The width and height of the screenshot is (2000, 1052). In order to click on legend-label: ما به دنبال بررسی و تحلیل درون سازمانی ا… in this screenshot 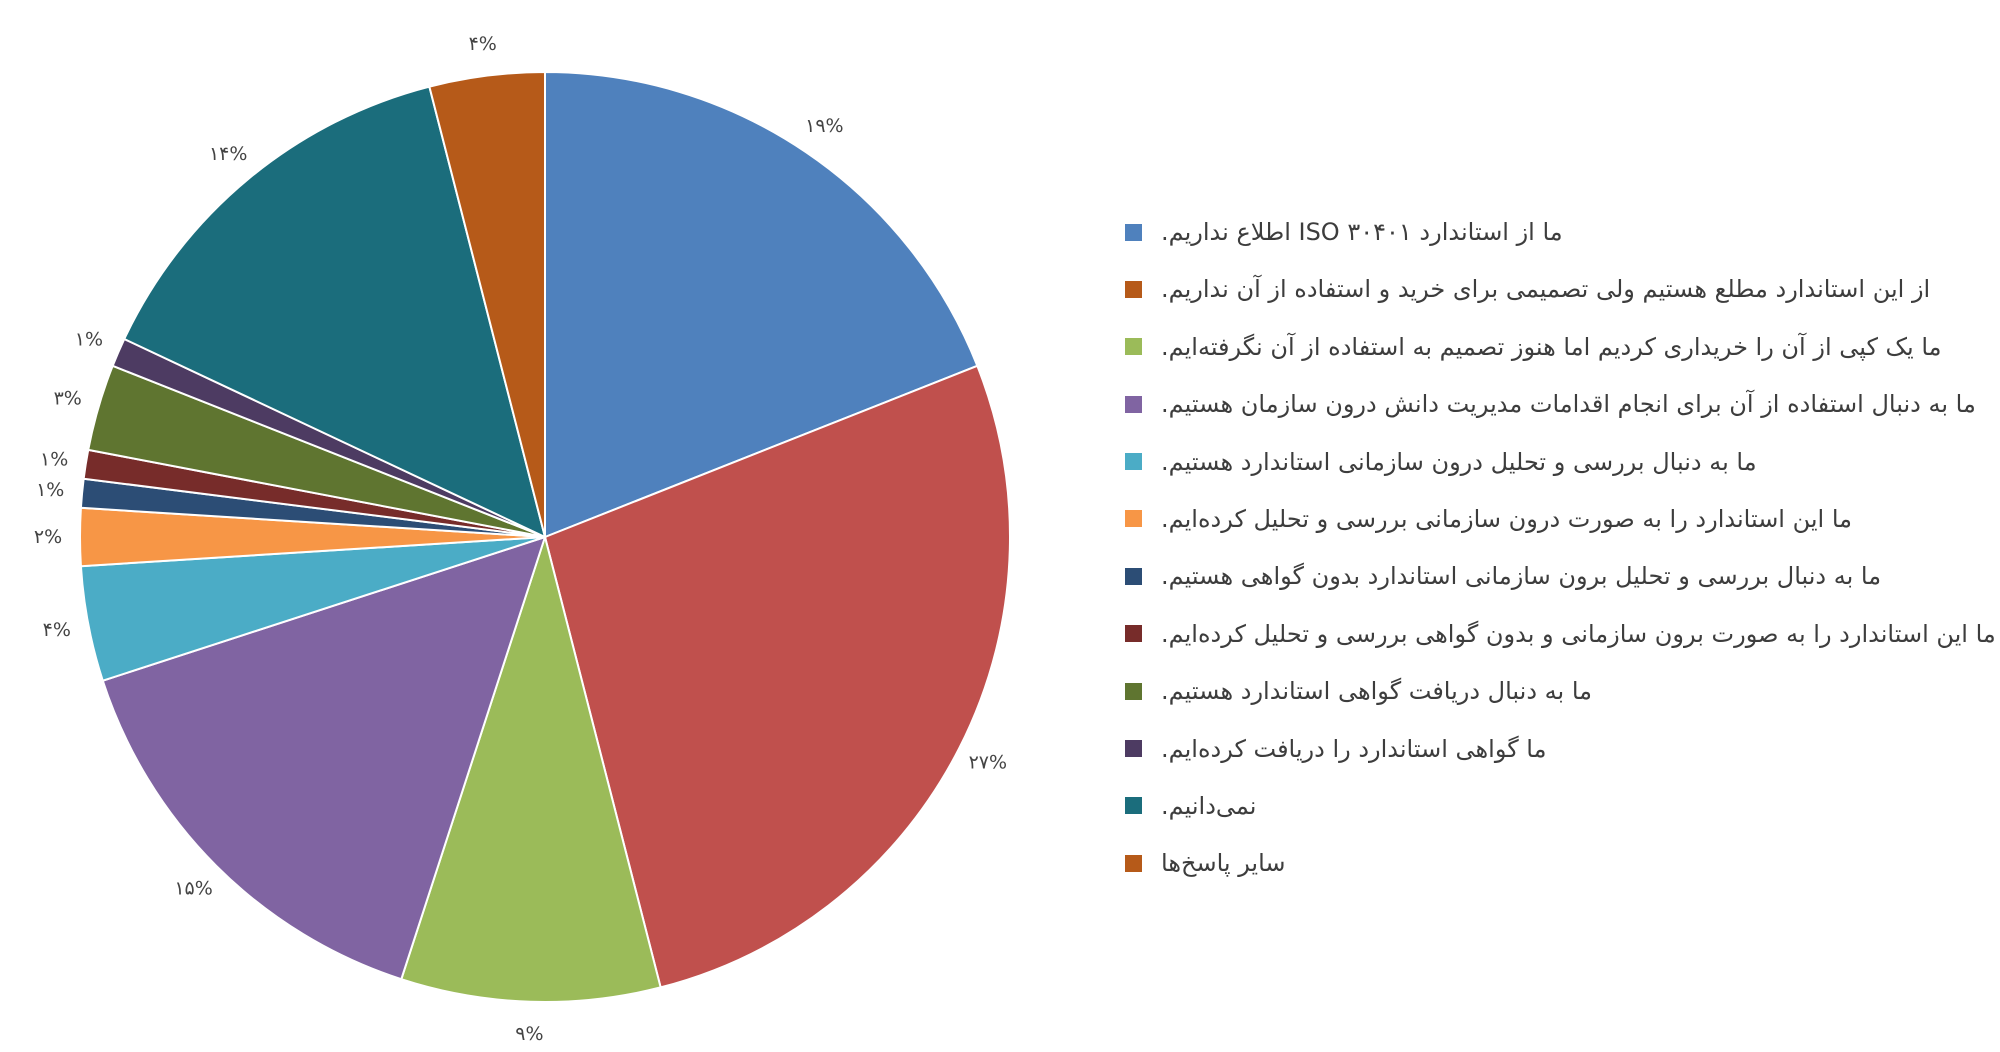, I will do `click(1459, 461)`.